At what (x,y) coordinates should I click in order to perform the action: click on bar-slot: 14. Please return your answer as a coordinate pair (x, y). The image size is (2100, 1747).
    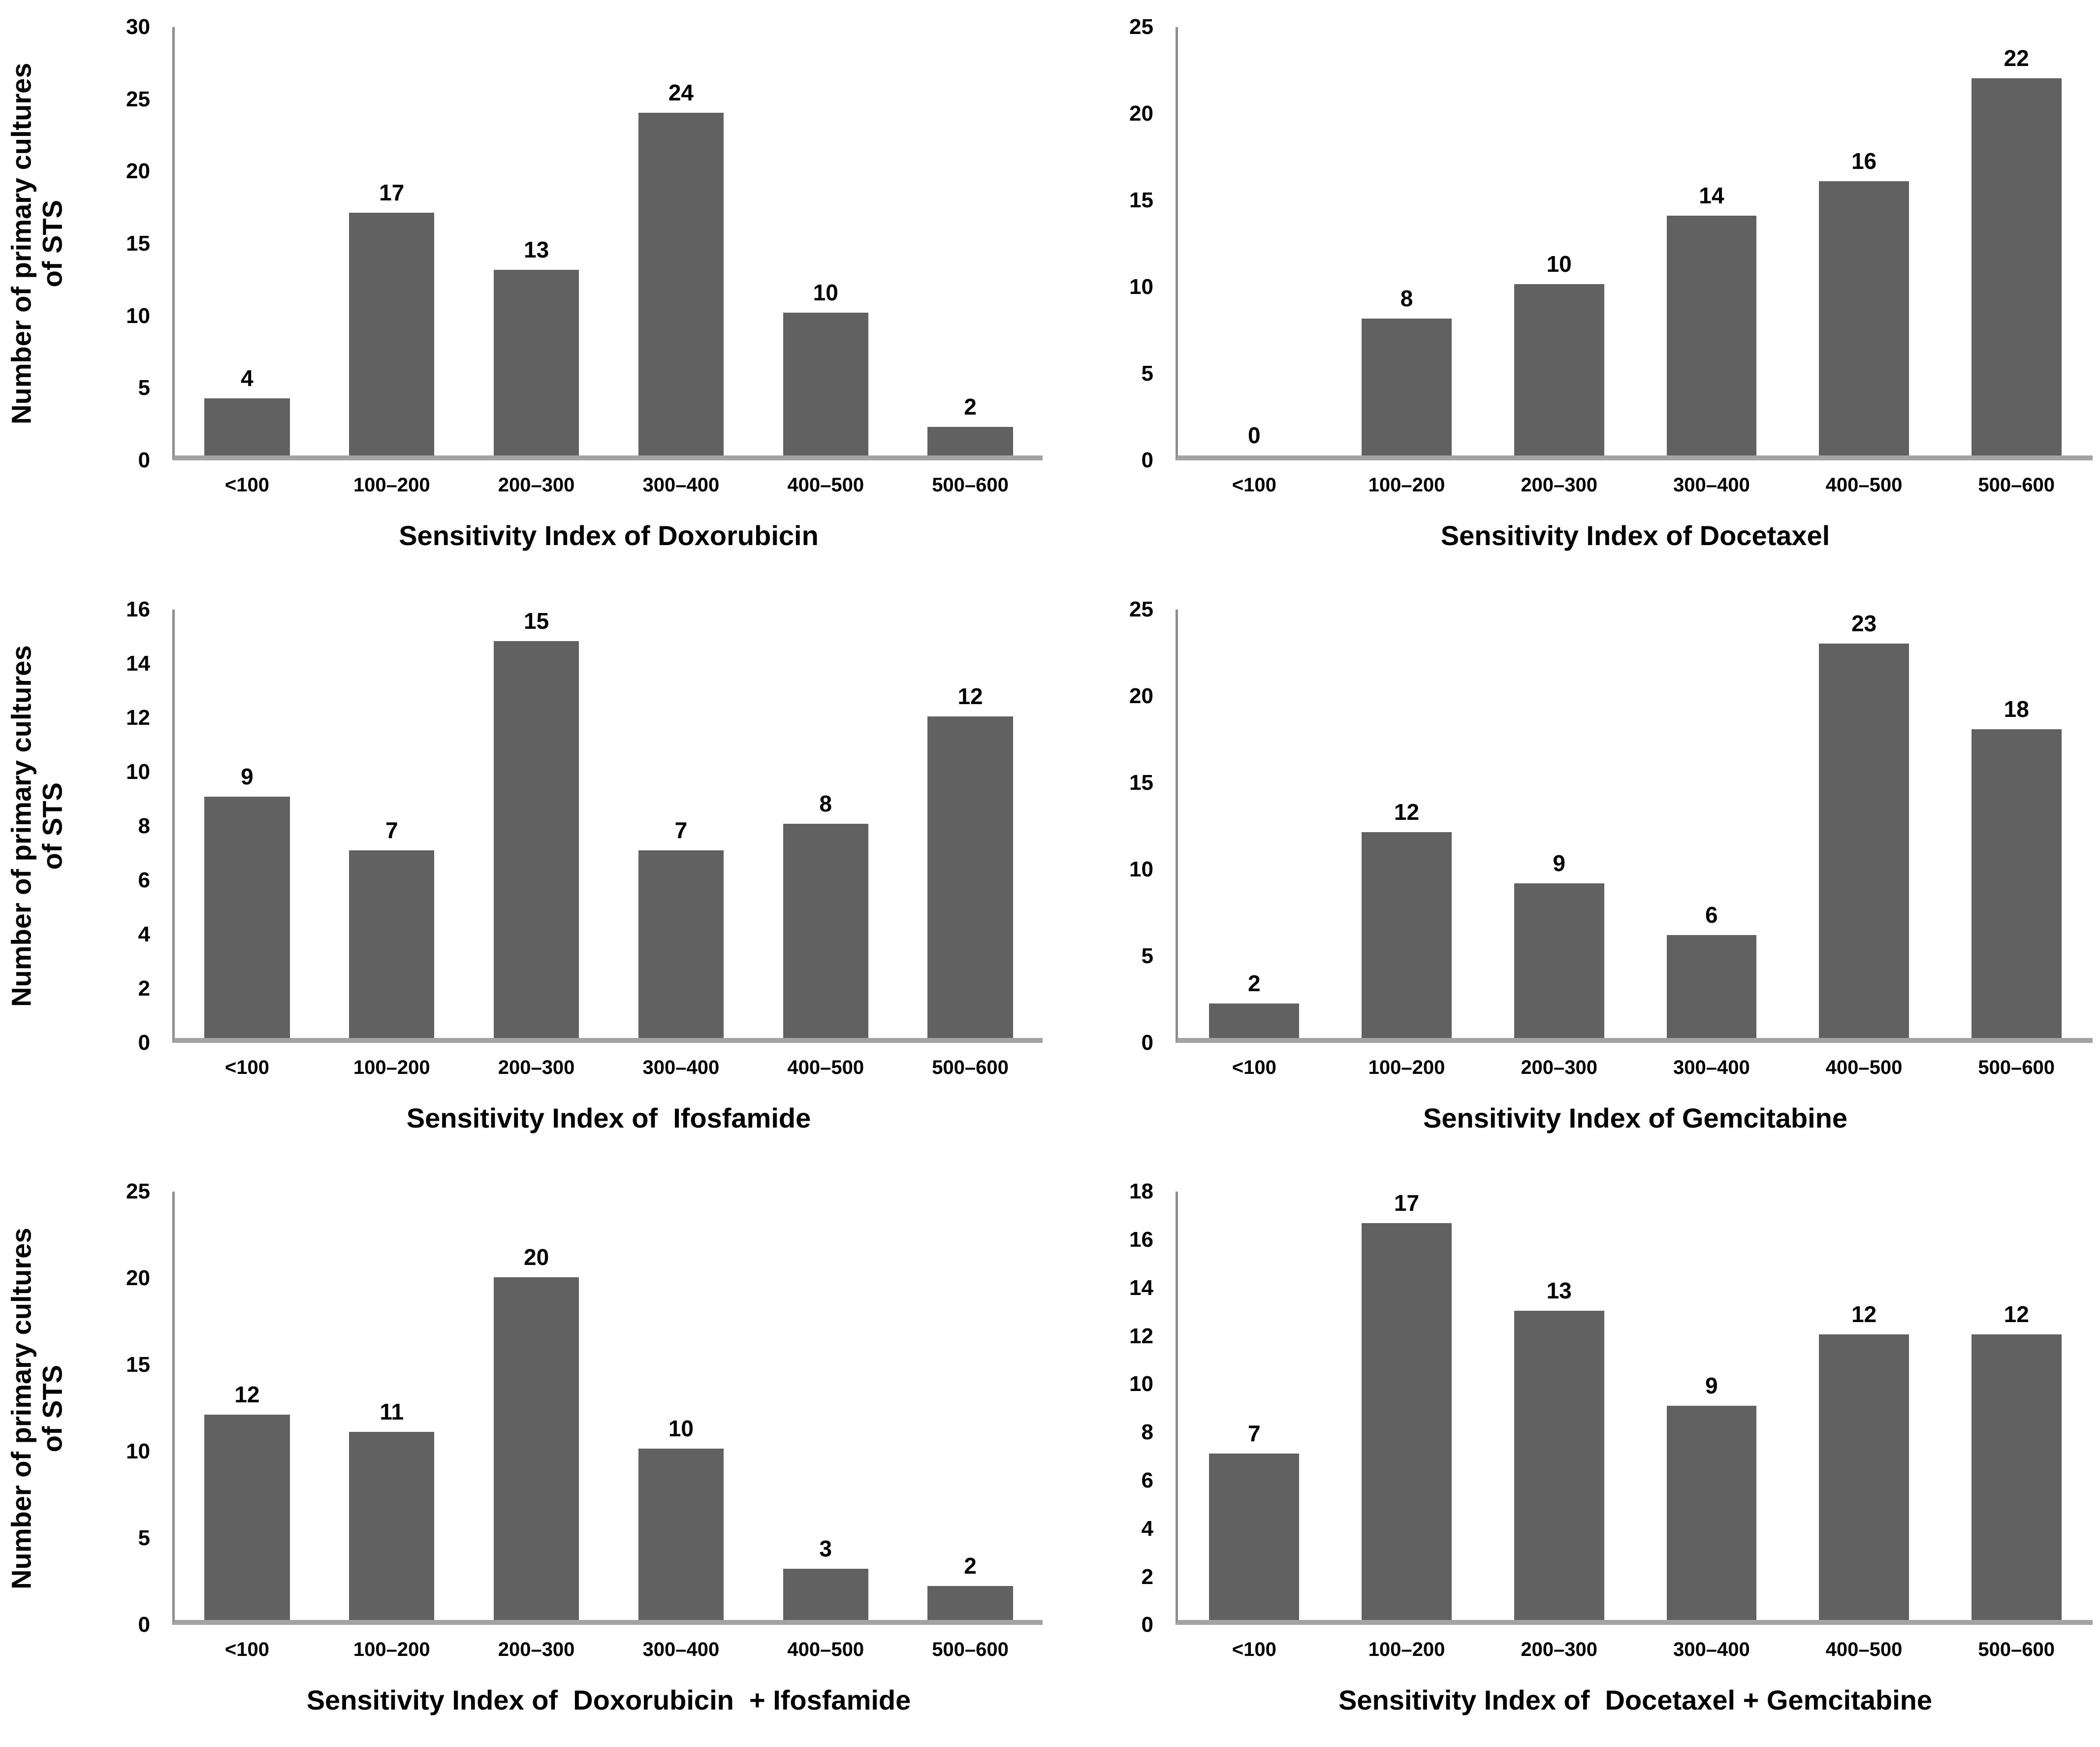
    Looking at the image, I should click on (1712, 241).